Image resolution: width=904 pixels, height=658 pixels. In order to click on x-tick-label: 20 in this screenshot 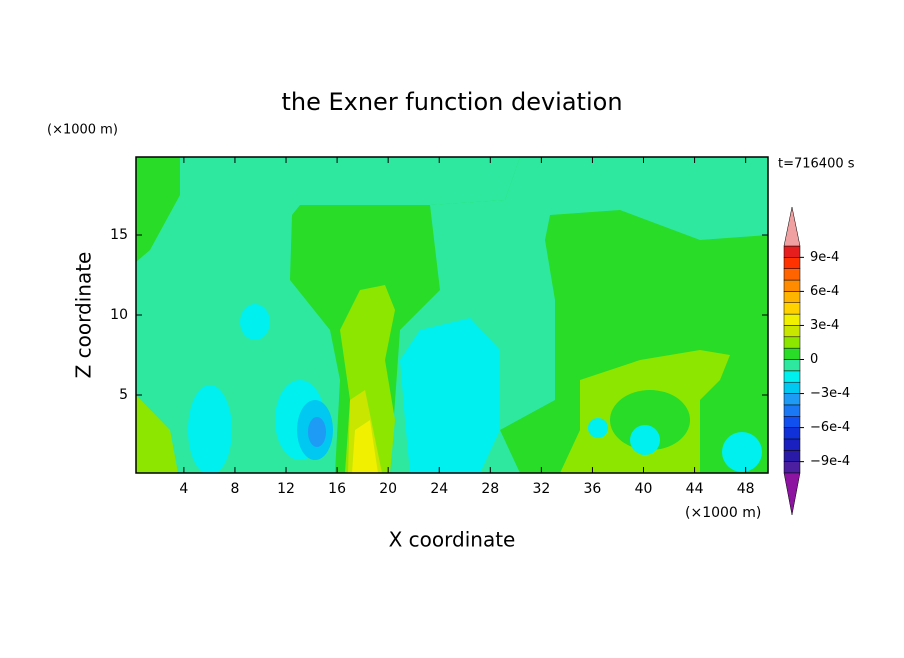, I will do `click(388, 489)`.